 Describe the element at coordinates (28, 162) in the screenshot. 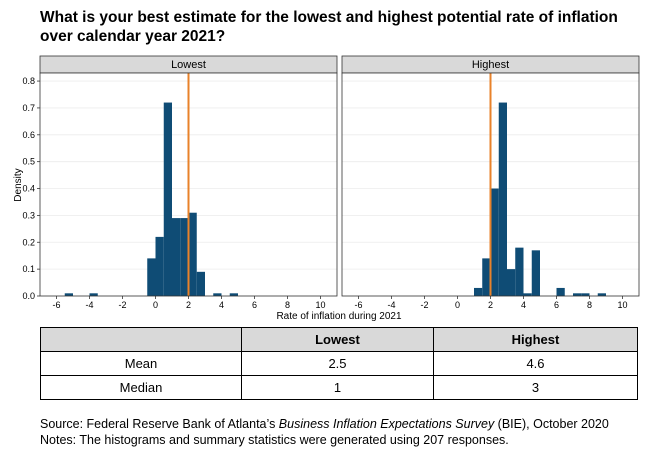

I see `y-tick-label: 0.5` at that location.